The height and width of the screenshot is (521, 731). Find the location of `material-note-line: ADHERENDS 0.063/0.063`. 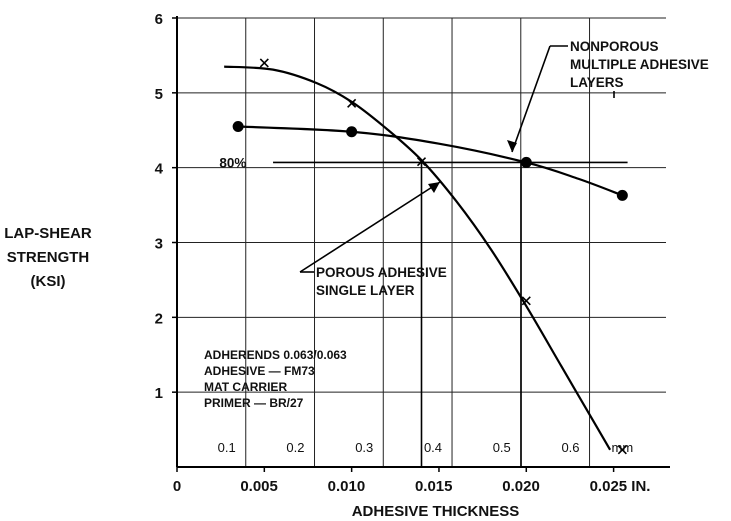

material-note-line: ADHERENDS 0.063/0.063 is located at coordinates (275, 355).